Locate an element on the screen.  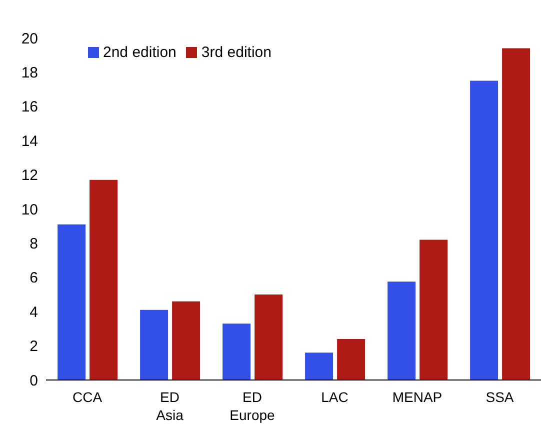
y-tick-label: 8 is located at coordinates (34, 244).